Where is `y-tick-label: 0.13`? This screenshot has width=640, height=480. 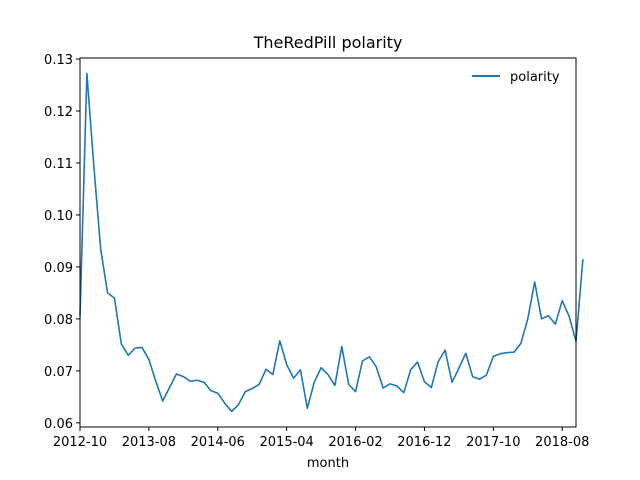 y-tick-label: 0.13 is located at coordinates (58, 60).